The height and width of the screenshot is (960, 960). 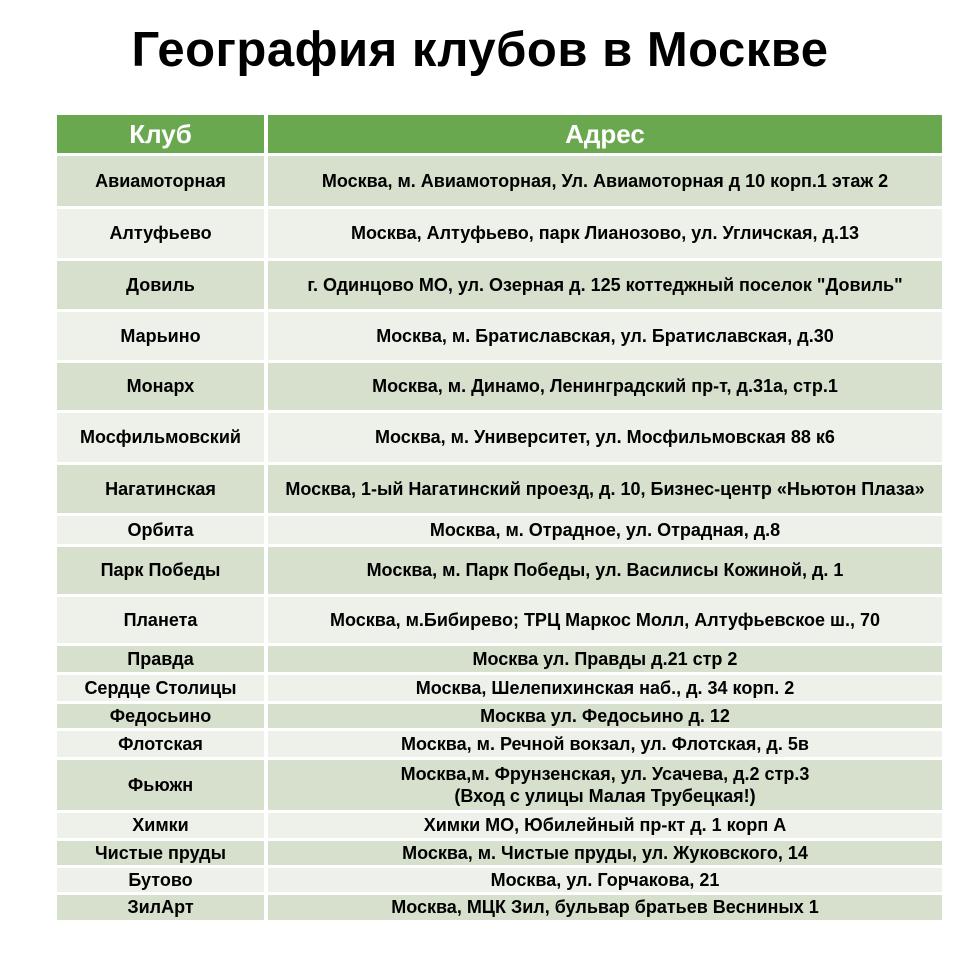 I want to click on club-cell: Химки, so click(x=160, y=825).